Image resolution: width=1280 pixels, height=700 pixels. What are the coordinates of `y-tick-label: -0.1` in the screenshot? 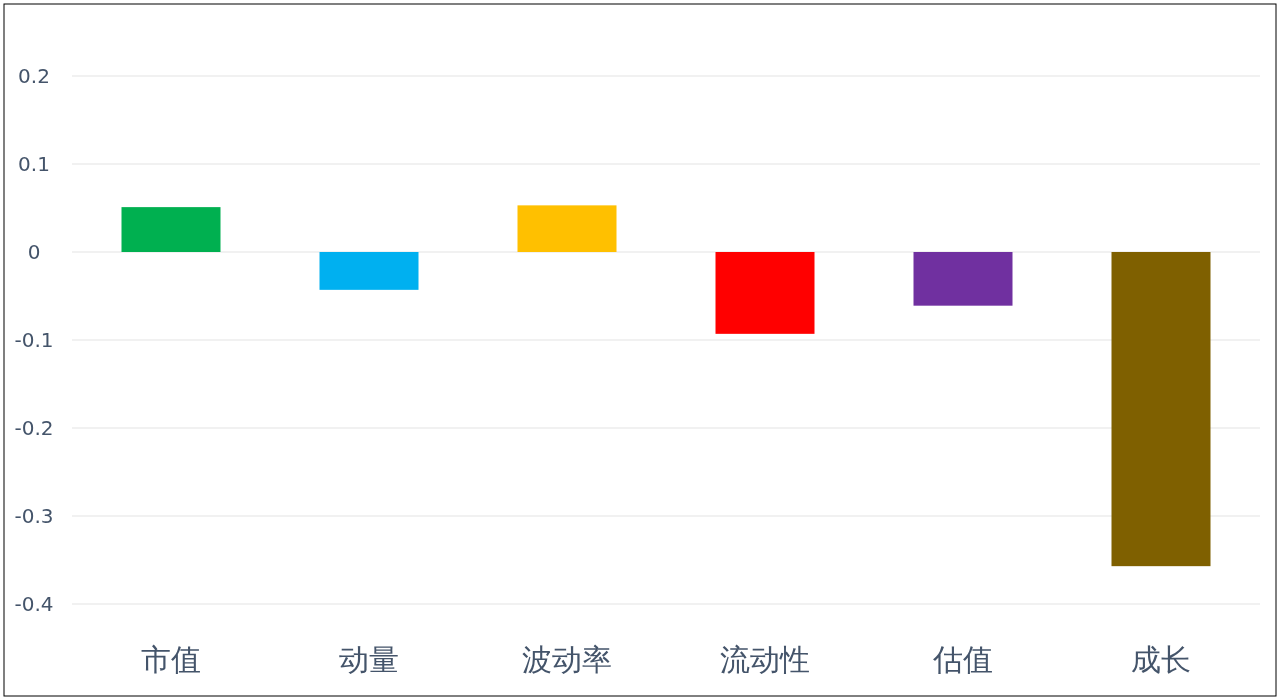 It's located at (34, 340).